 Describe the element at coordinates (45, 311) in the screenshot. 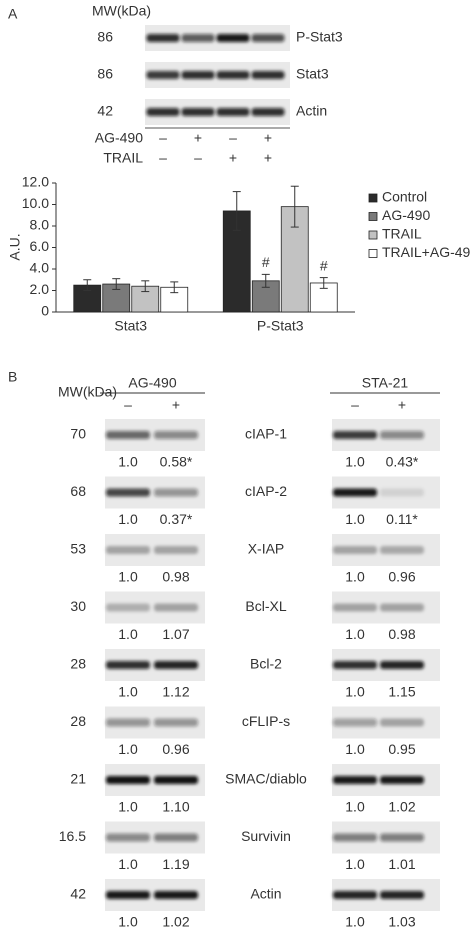

I see `y-tick-label: 0` at that location.